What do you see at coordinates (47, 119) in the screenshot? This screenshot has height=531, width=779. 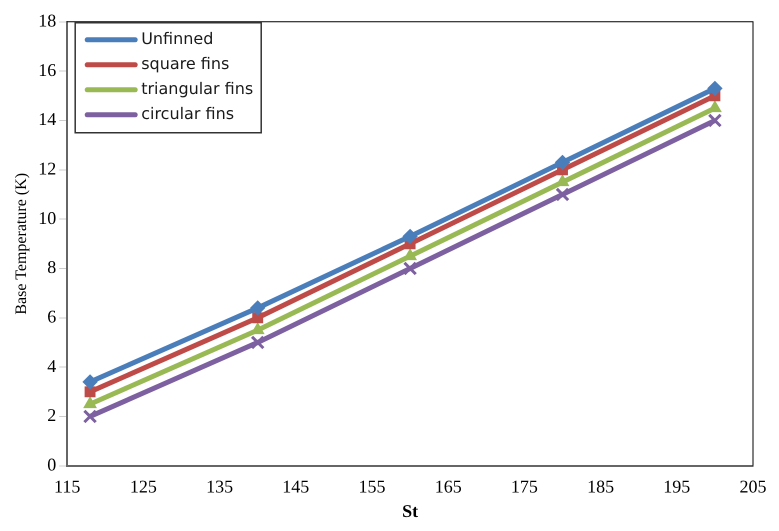 I see `y-tick-label: 14` at bounding box center [47, 119].